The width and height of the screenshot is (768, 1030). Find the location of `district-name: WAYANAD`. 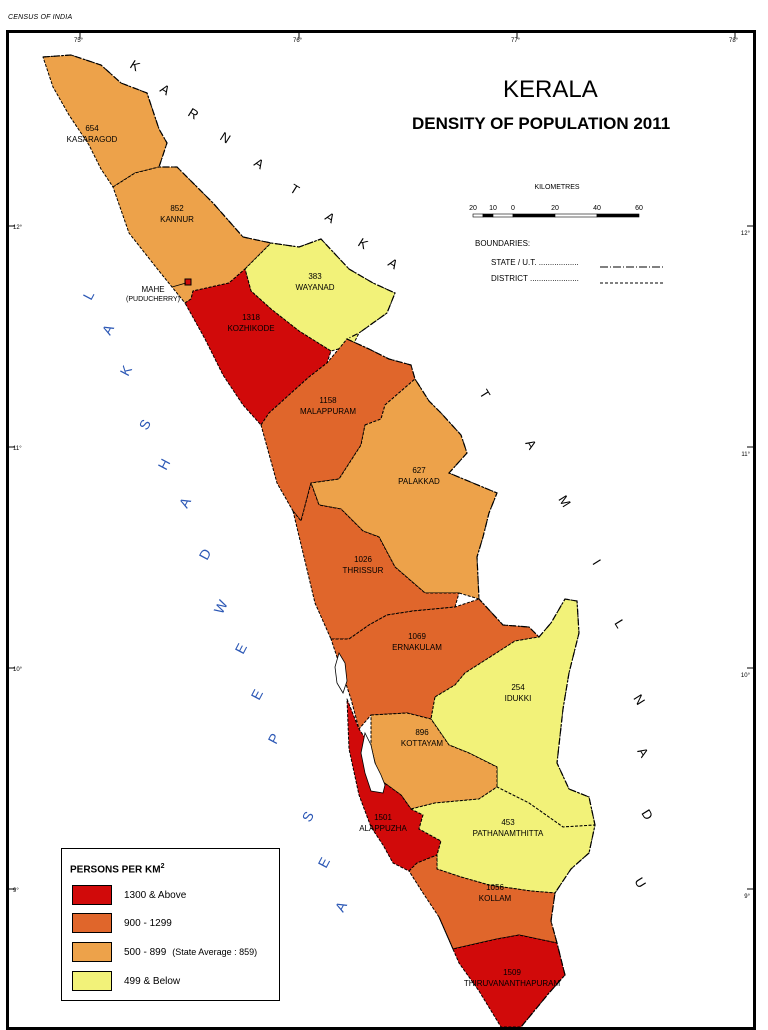

district-name: WAYANAD is located at coordinates (315, 287).